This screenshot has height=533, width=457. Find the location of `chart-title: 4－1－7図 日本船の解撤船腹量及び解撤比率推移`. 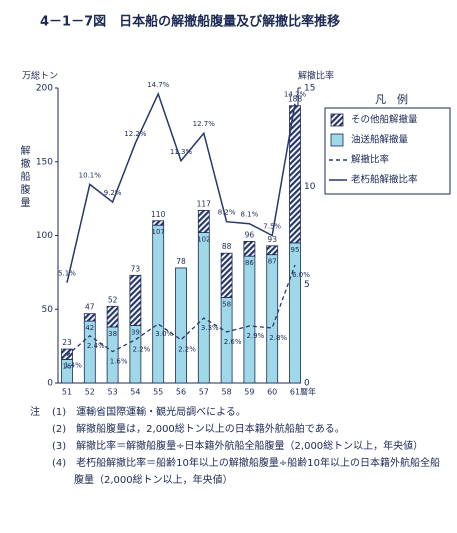

chart-title: 4－1－7図 日本船の解撤船腹量及び解撤比率推移 is located at coordinates (190, 22).